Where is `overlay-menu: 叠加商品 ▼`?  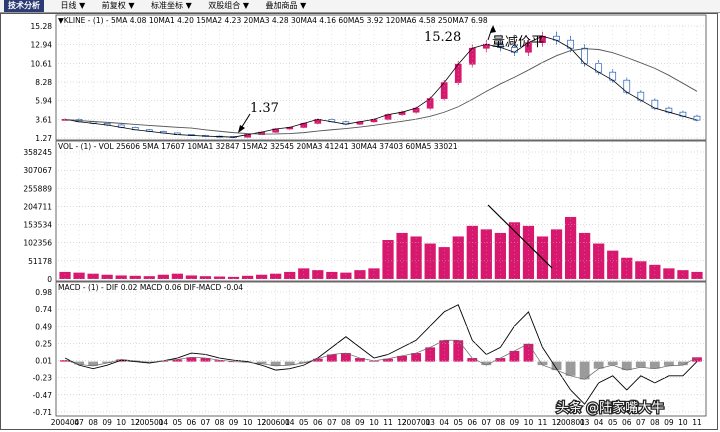
overlay-menu: 叠加商品 ▼ is located at coordinates (286, 5).